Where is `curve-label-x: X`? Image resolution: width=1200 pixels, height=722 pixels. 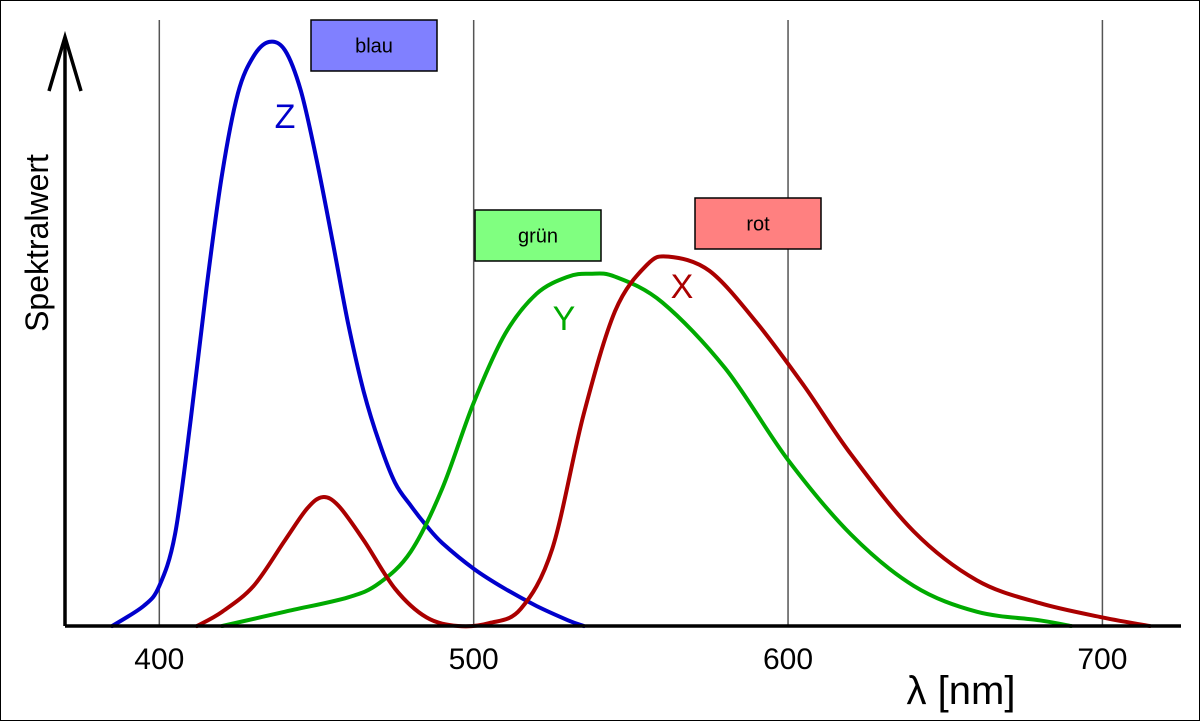 curve-label-x: X is located at coordinates (682, 287).